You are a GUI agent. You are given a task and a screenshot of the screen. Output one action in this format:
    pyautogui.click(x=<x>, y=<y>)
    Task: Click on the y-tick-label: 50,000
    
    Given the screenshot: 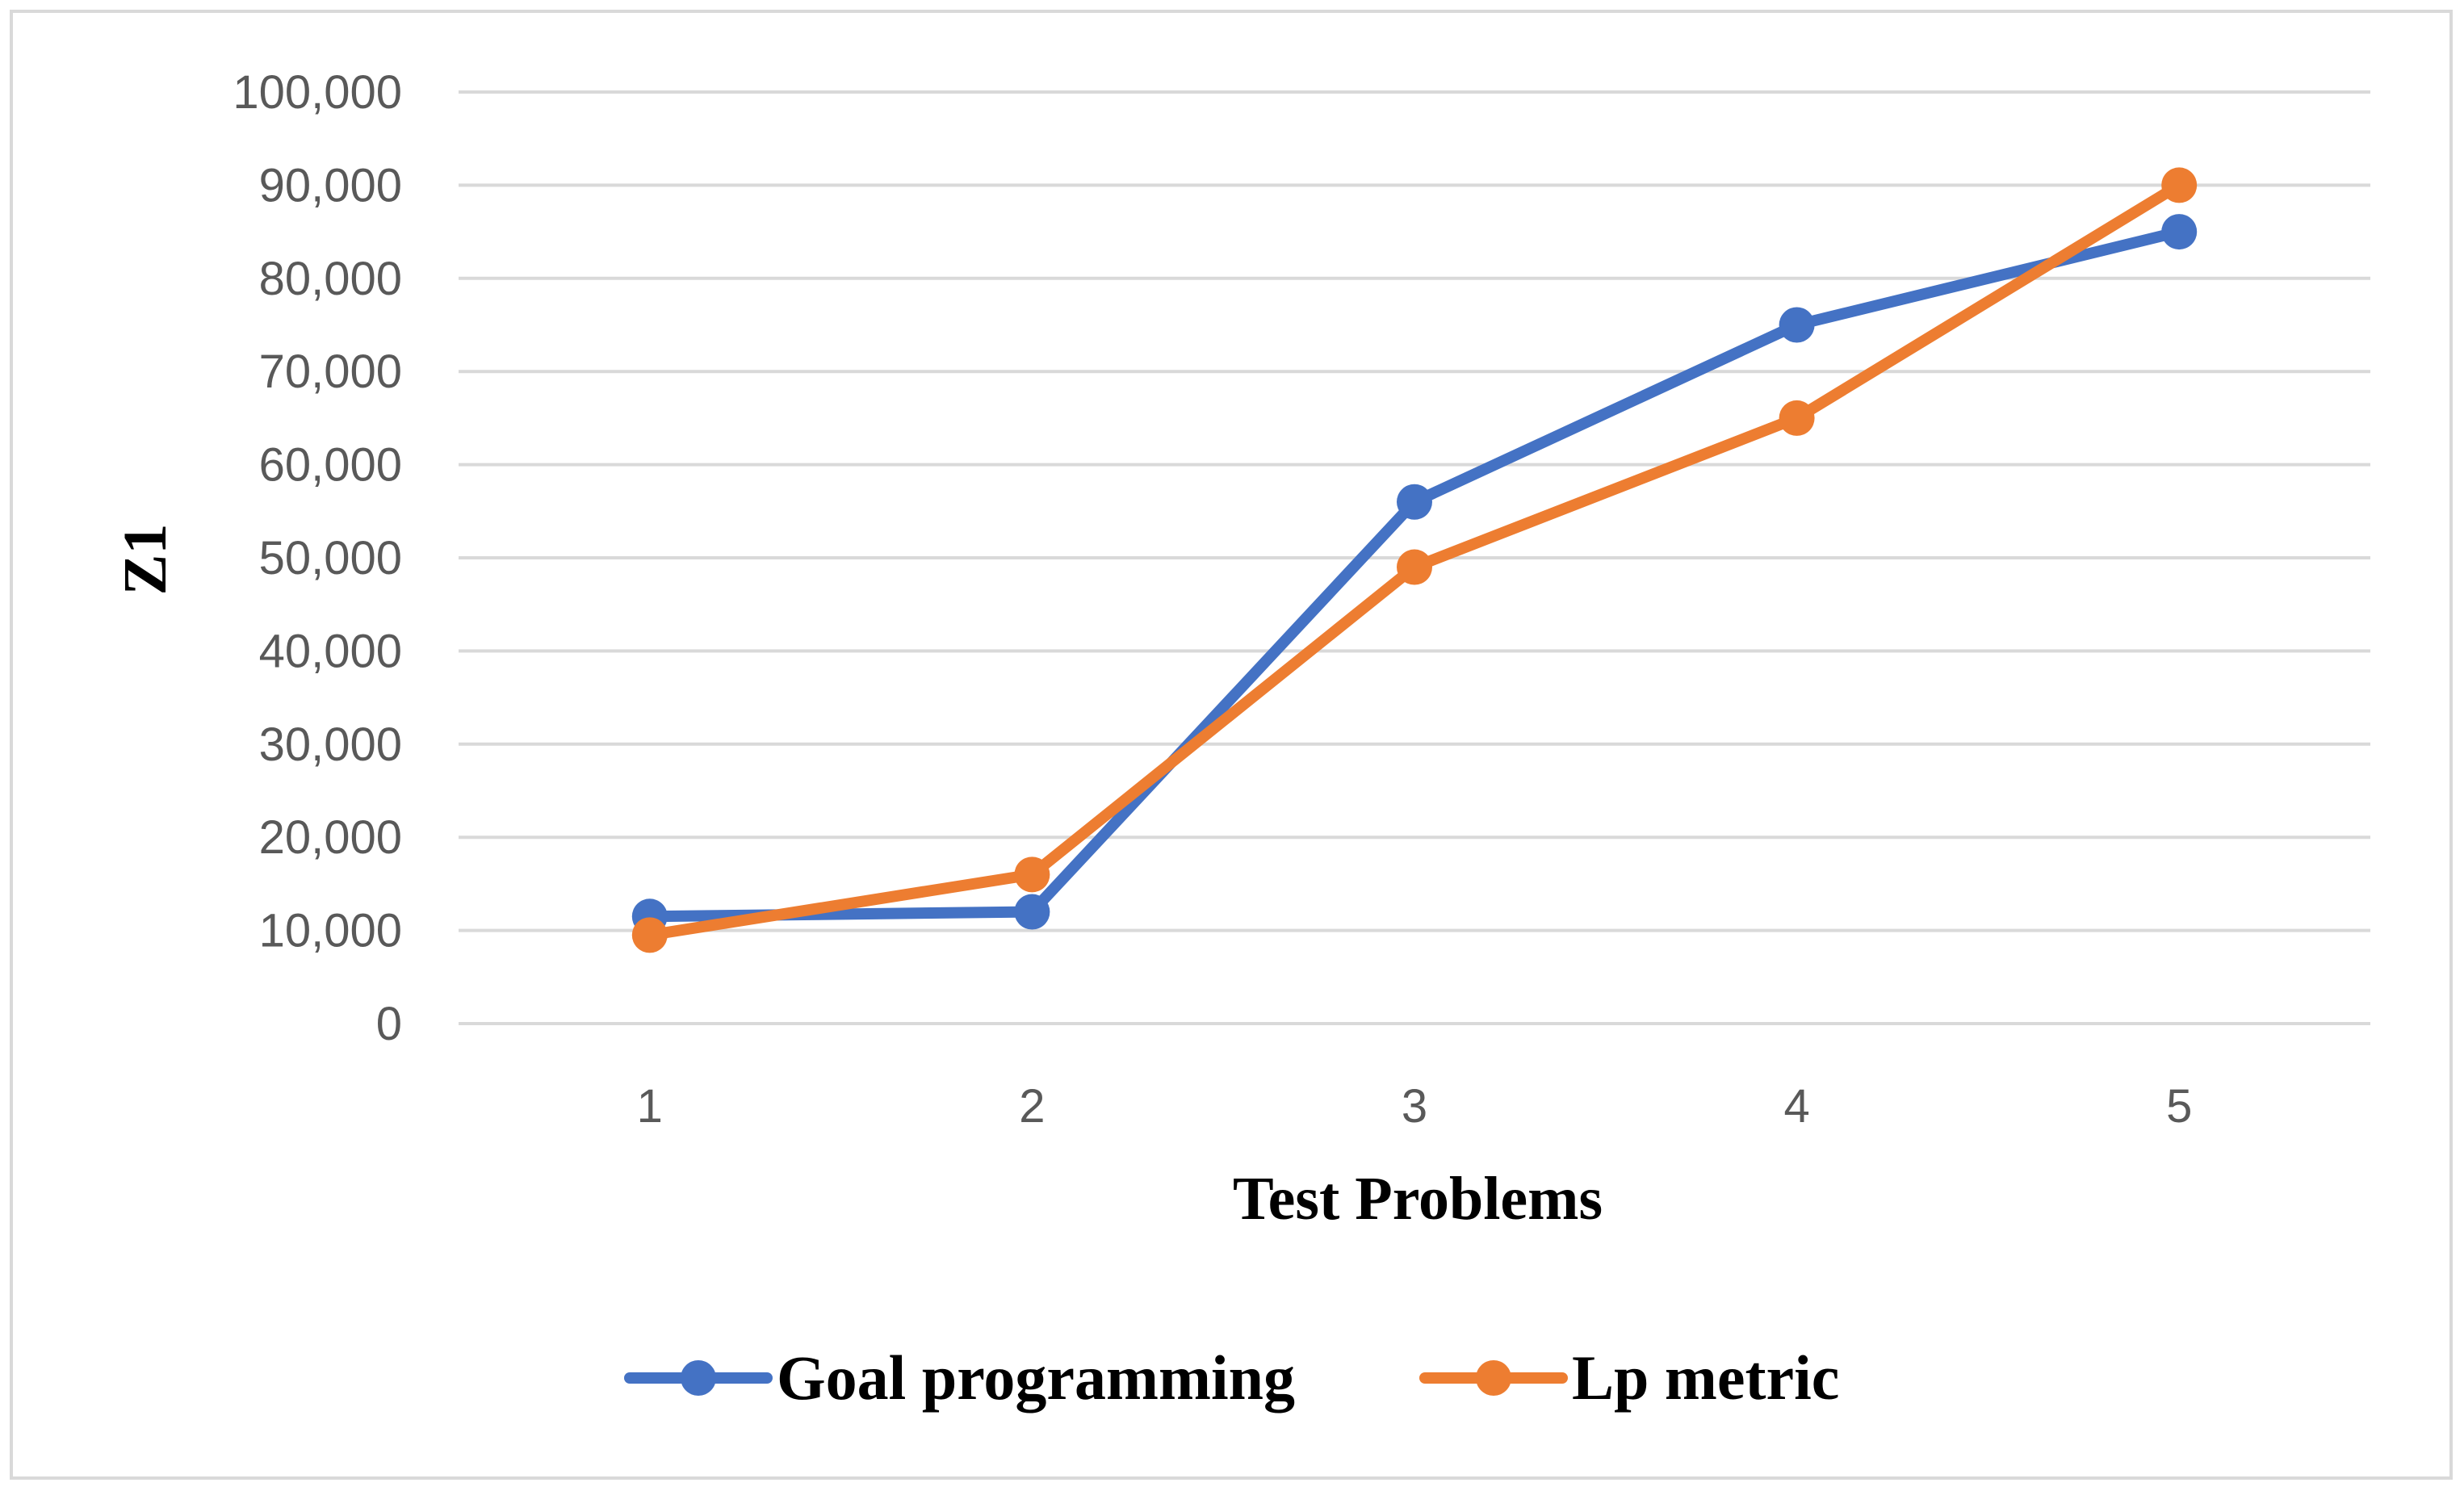 What is the action you would take?
    pyautogui.click(x=330, y=558)
    